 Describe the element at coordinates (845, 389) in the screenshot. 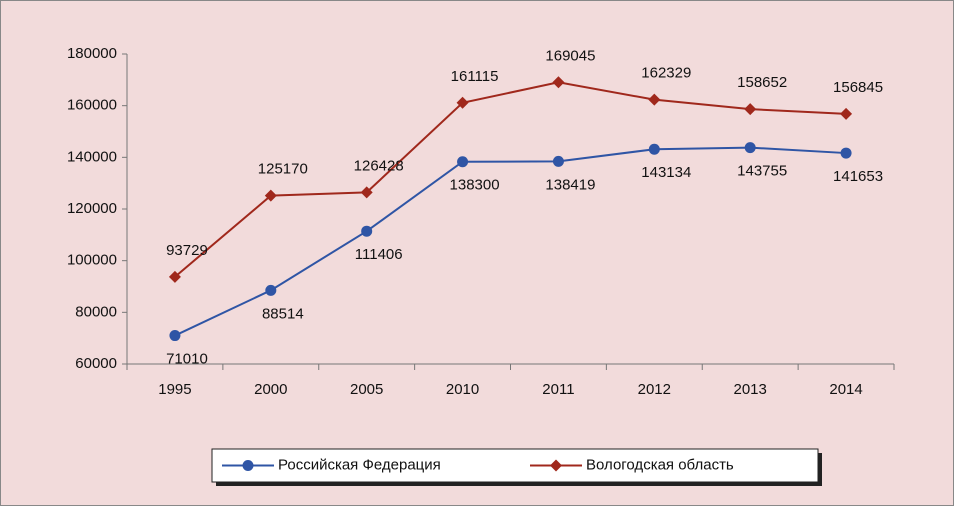

I see `x-tick-label: 2014` at that location.